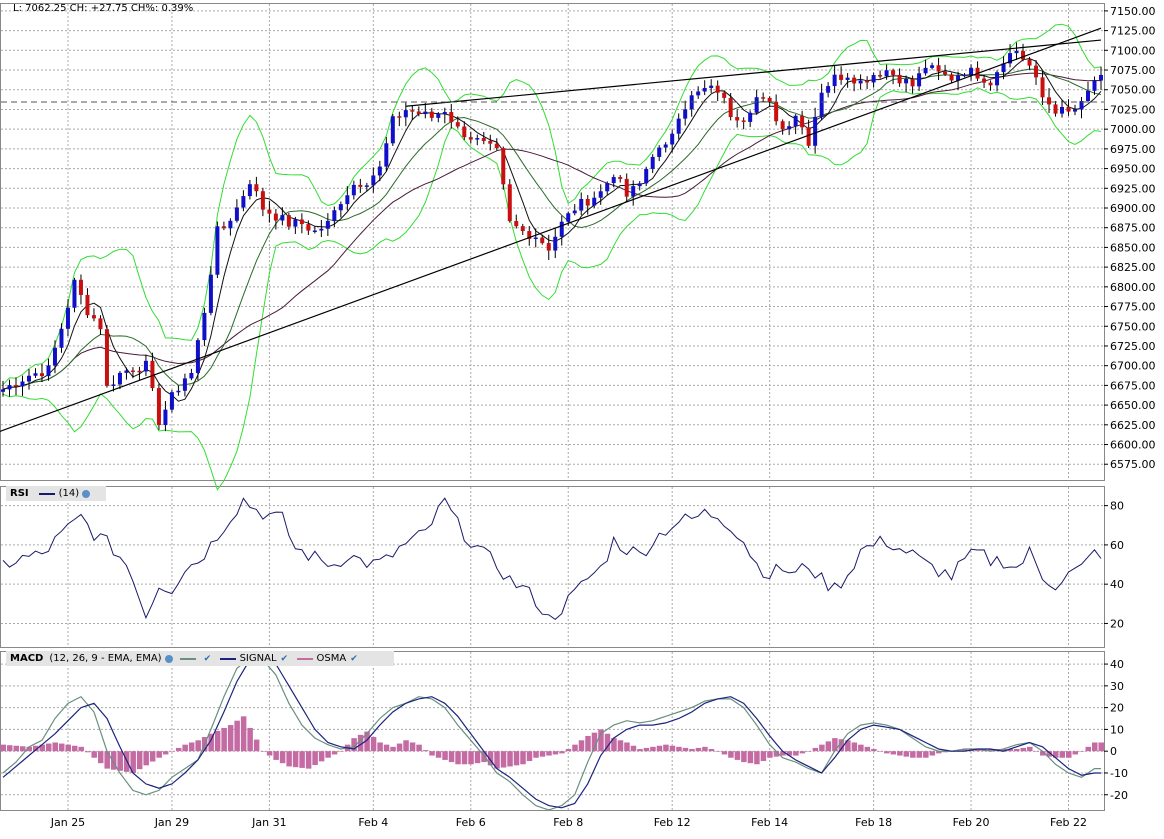  What do you see at coordinates (769, 822) in the screenshot?
I see `x-tick-label: Feb 14` at bounding box center [769, 822].